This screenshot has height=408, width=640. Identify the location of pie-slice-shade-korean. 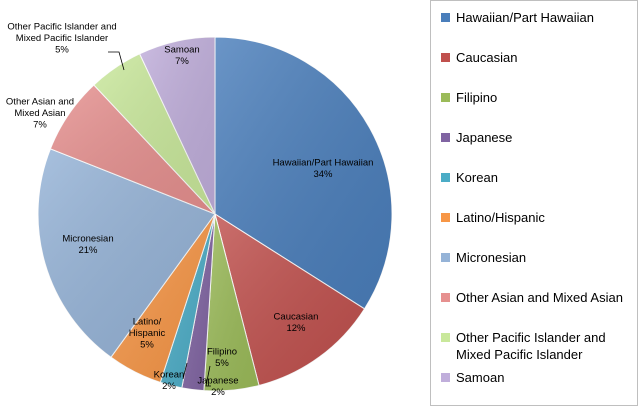
(187, 301).